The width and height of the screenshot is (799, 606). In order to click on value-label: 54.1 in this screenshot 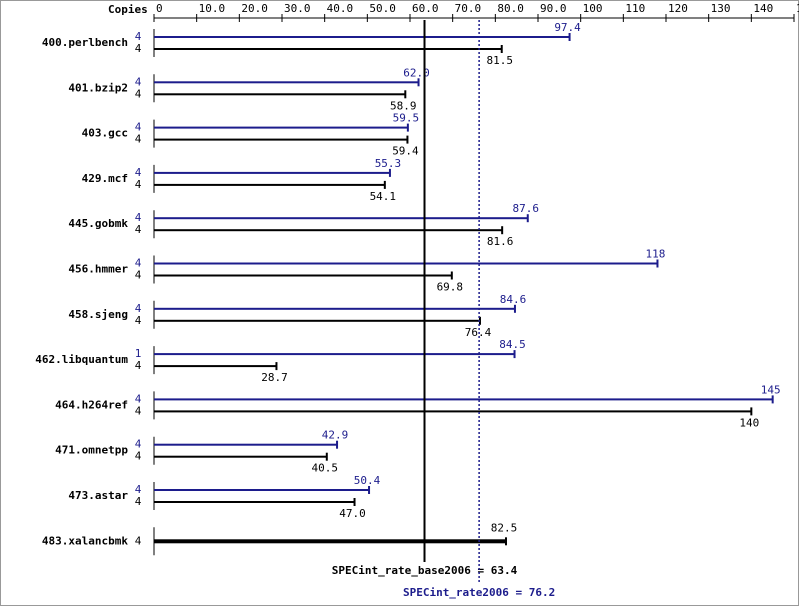, I will do `click(383, 196)`.